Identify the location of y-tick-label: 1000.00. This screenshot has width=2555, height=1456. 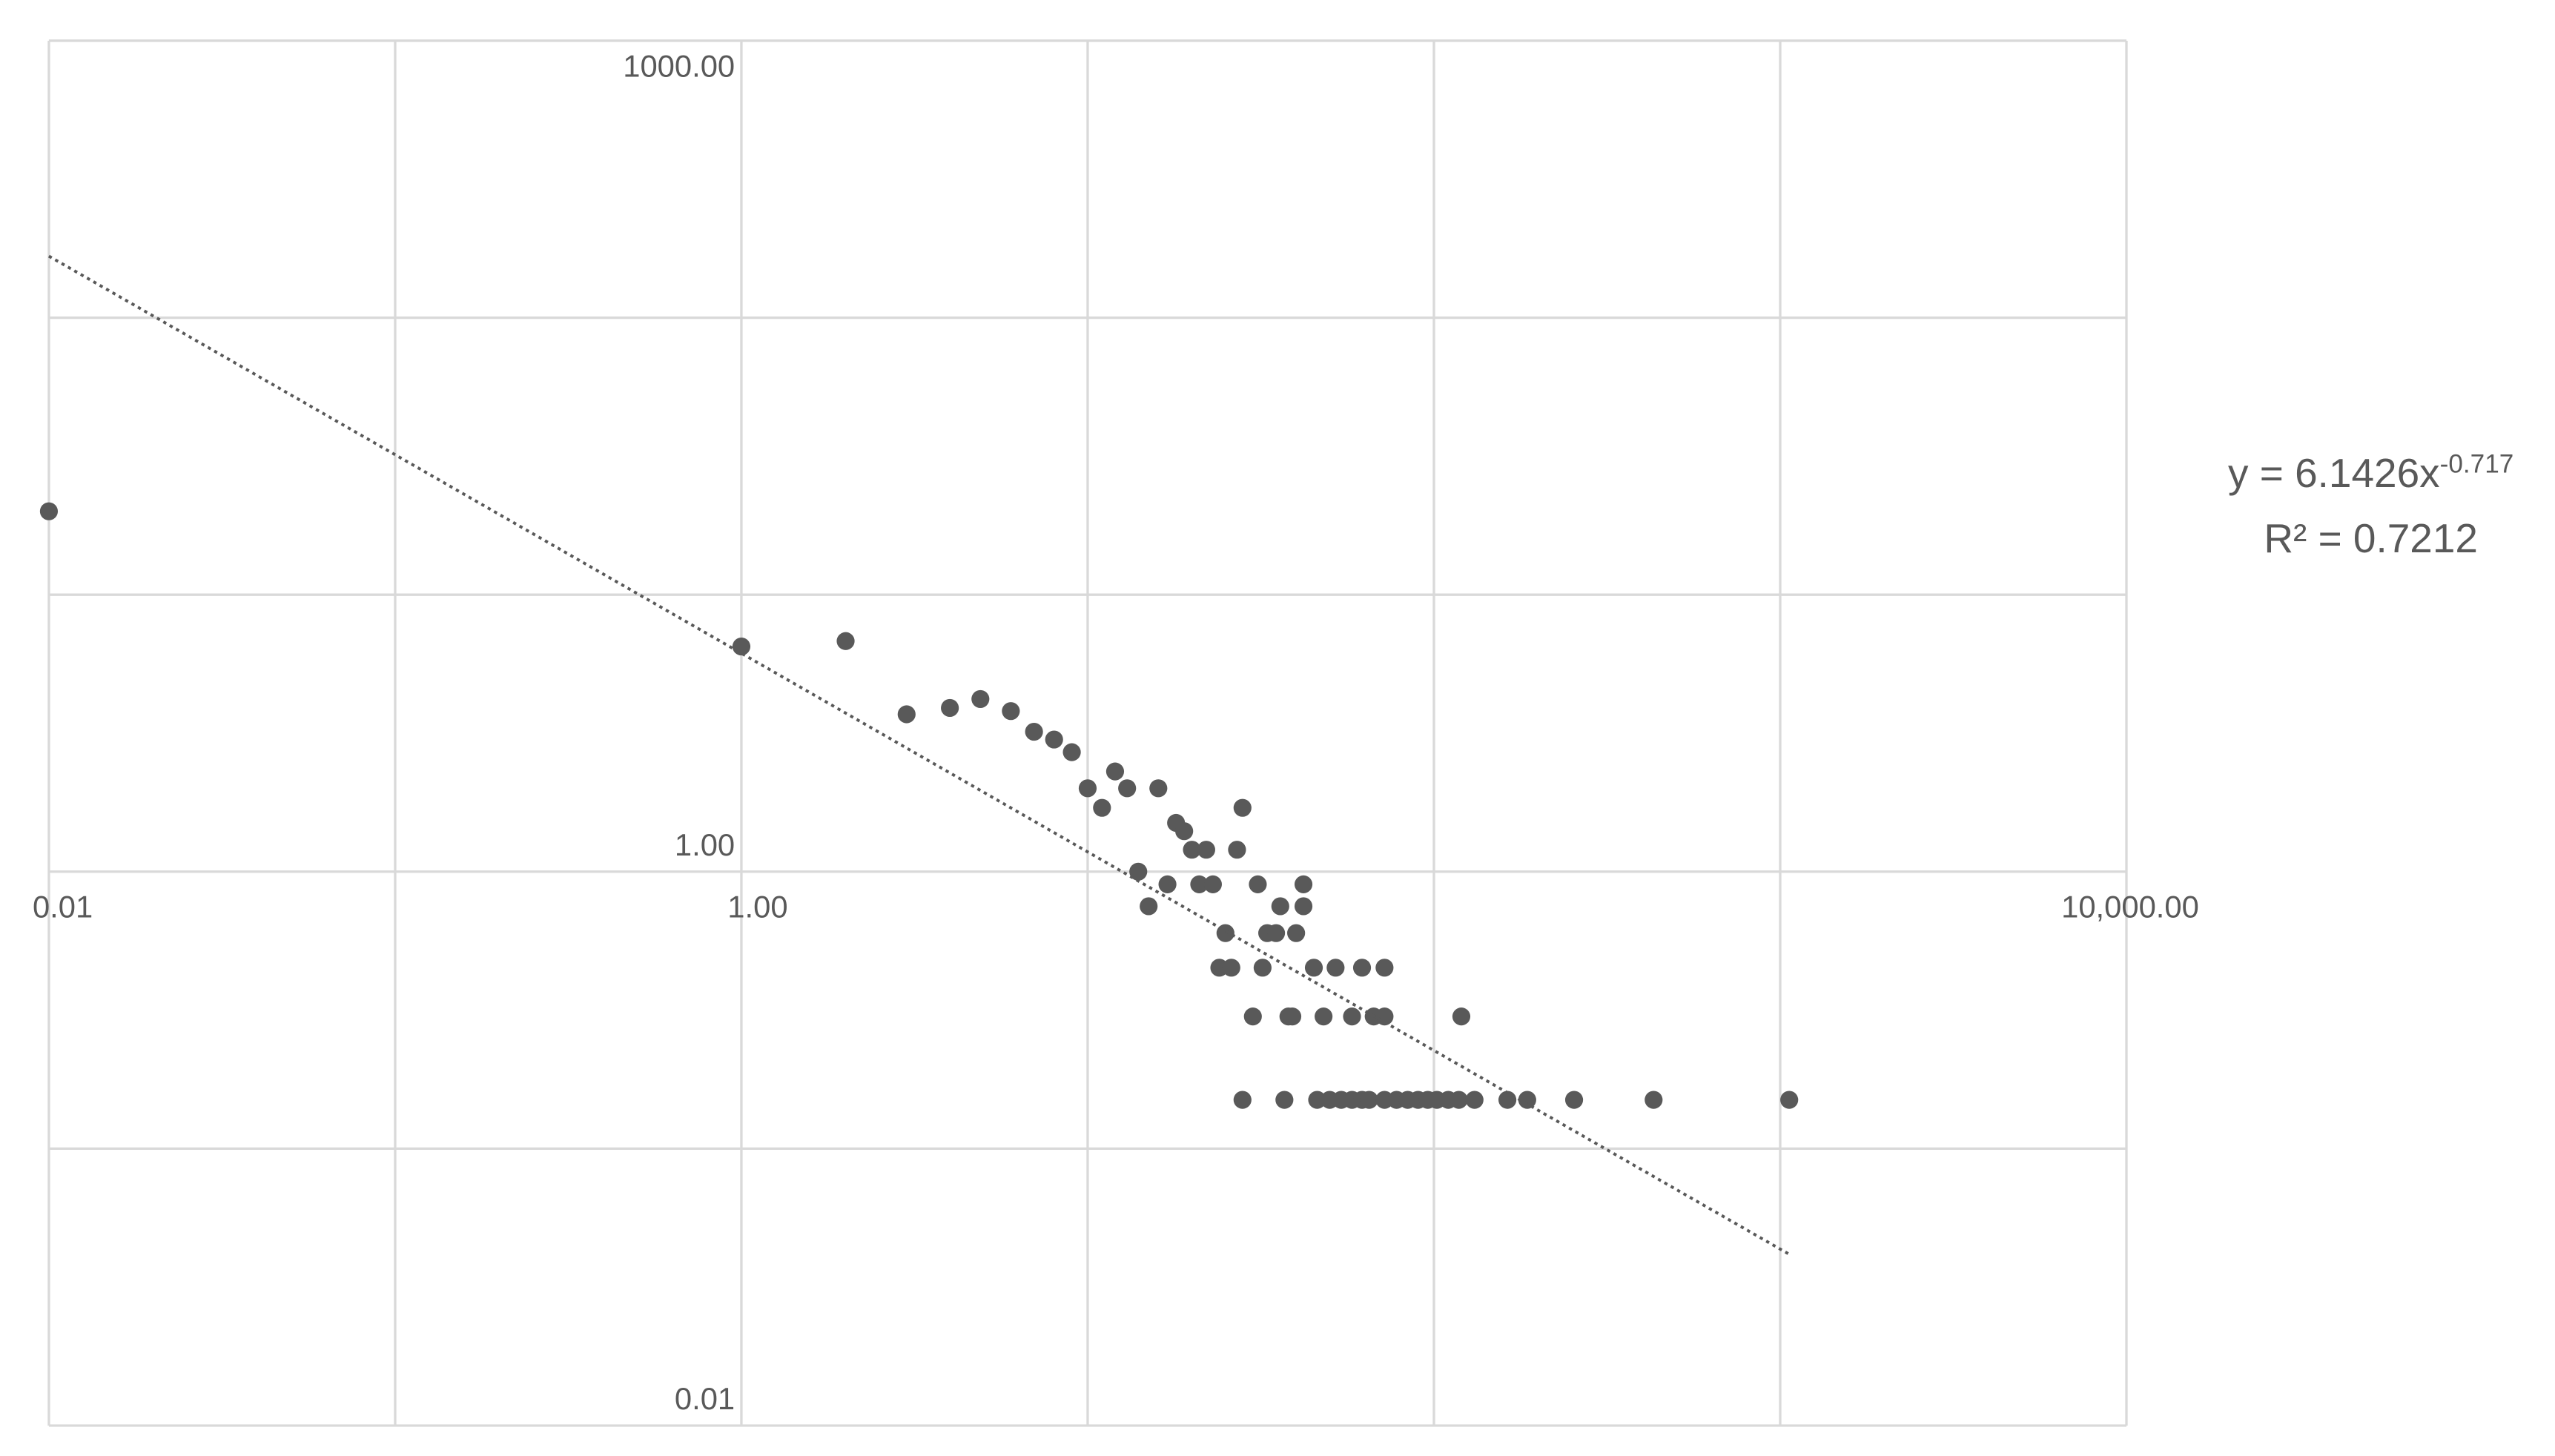
(679, 65).